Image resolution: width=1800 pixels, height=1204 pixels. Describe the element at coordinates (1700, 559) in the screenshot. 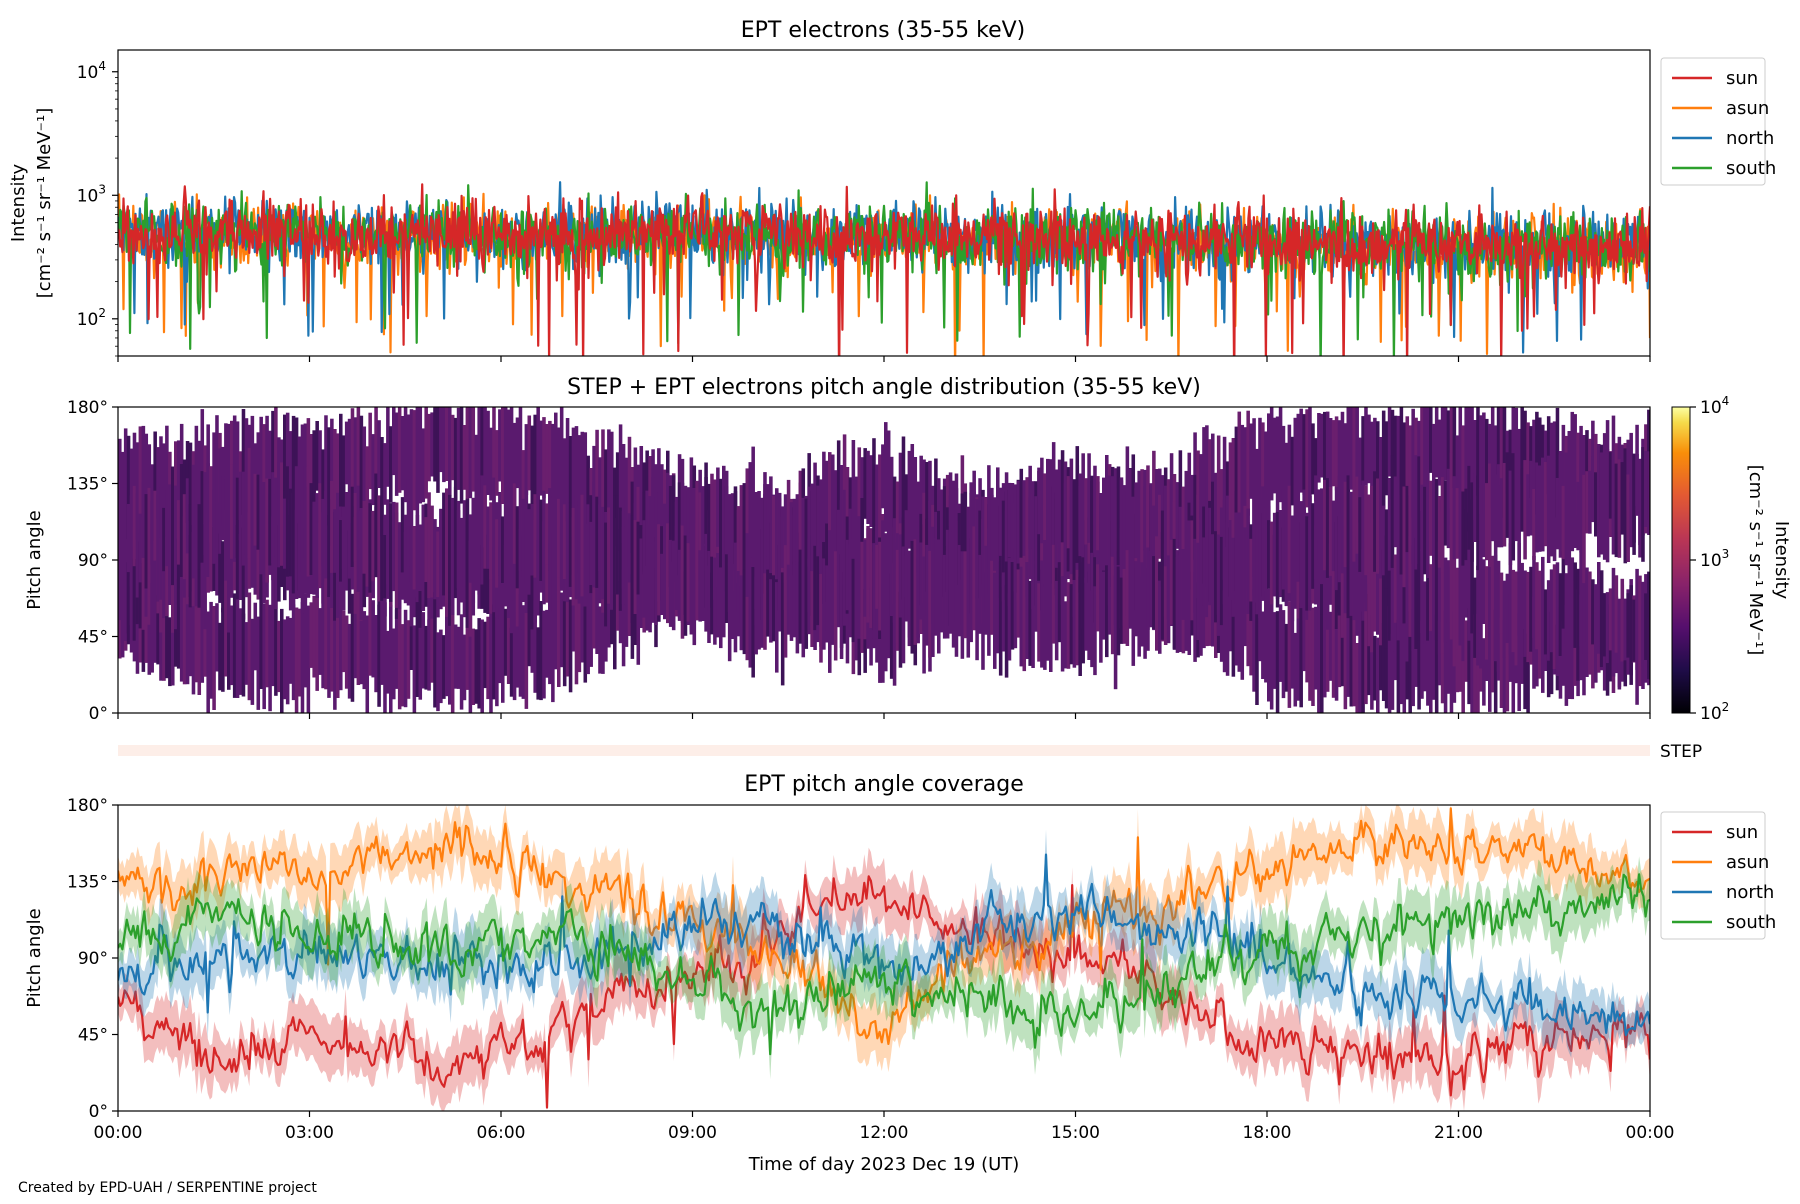

I see `colorbar: 102 103 104` at that location.